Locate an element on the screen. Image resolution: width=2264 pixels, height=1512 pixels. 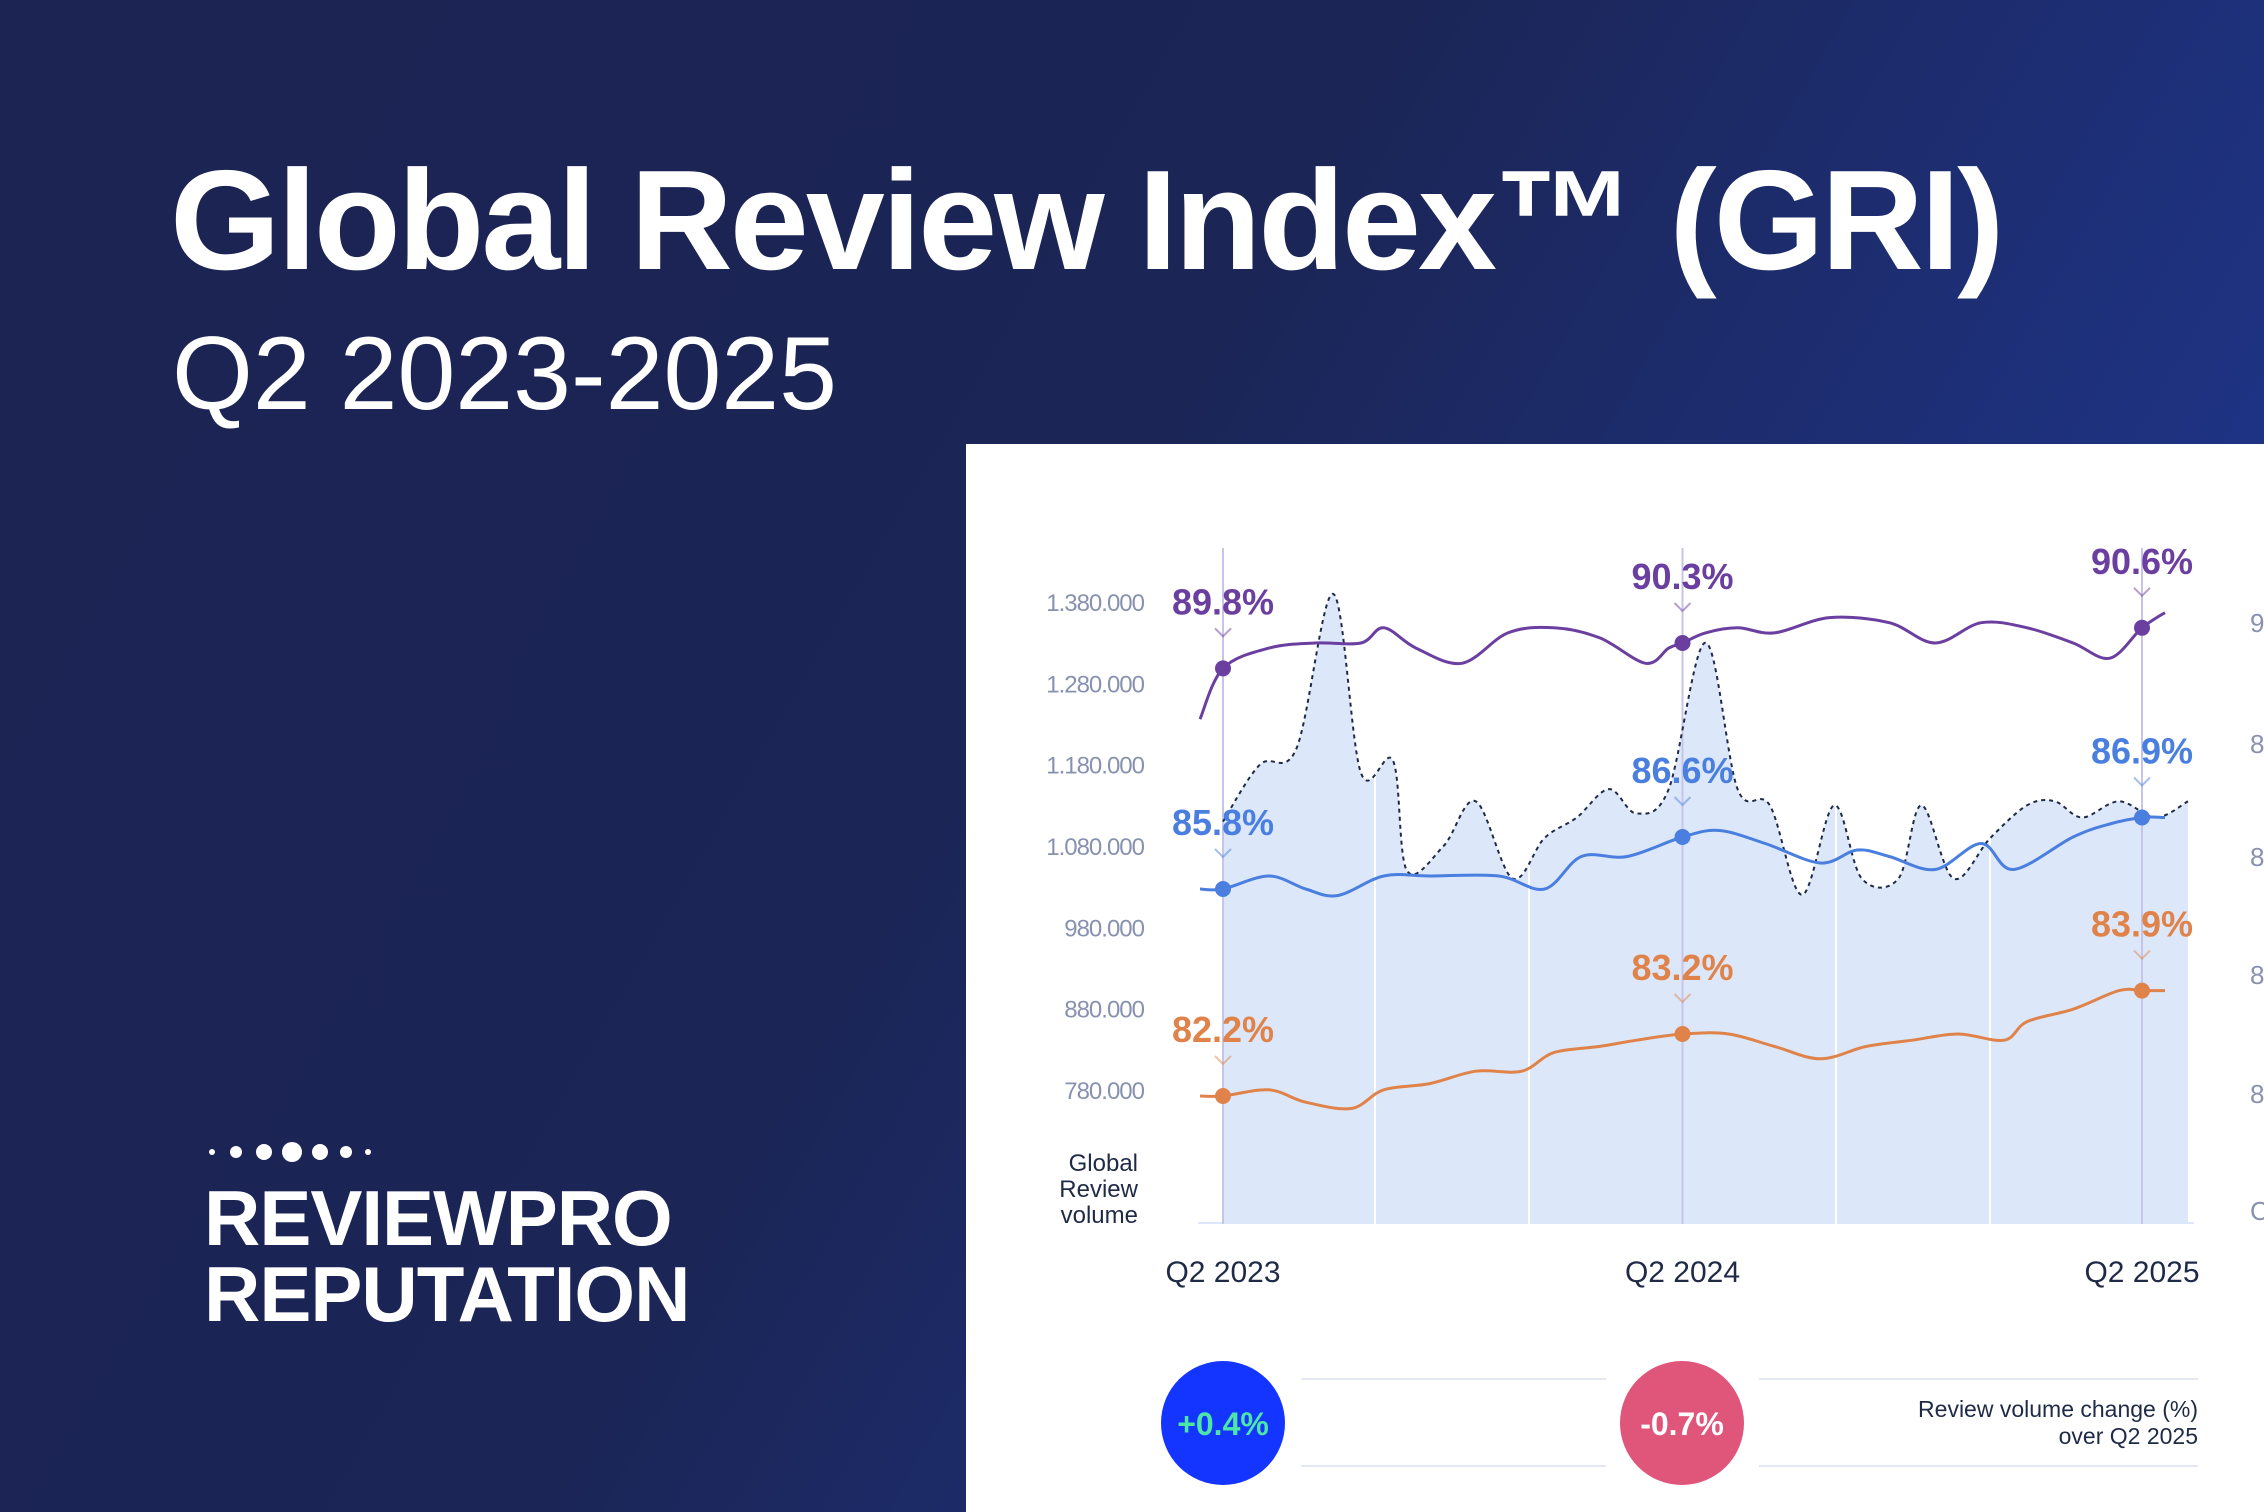
negative-change-value: -0.7% is located at coordinates (1682, 1424).